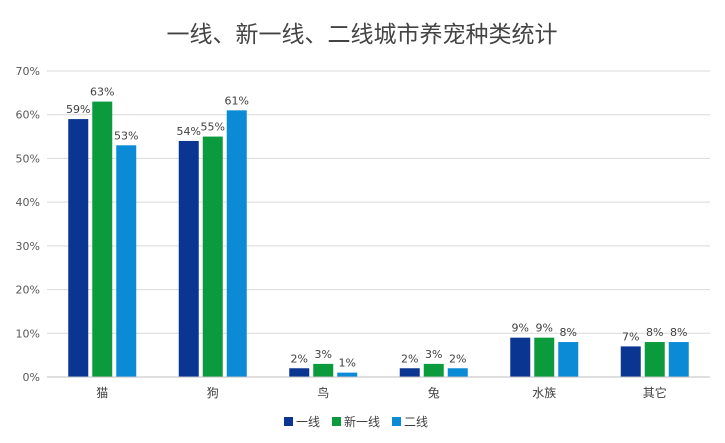  Describe the element at coordinates (189, 131) in the screenshot. I see `data-label: 54%` at that location.